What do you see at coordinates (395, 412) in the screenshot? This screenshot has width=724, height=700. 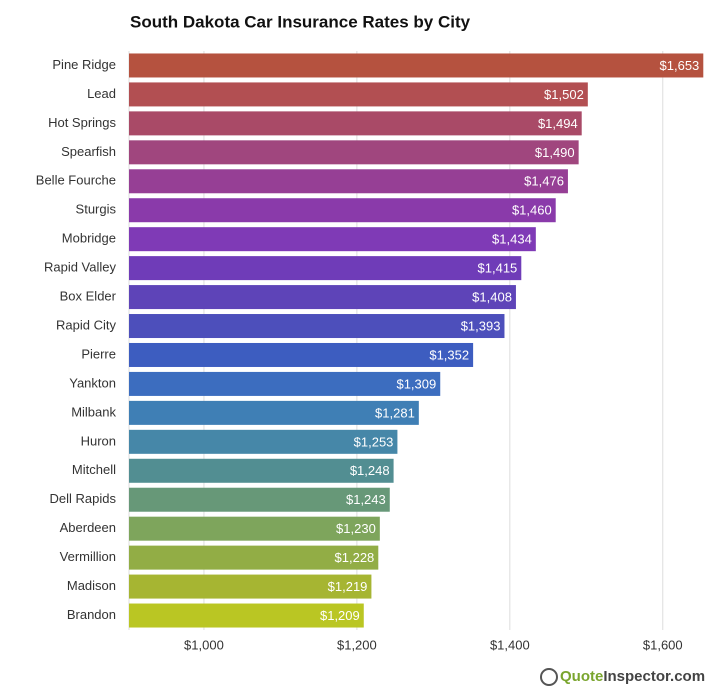 I see `value-label: $1,281` at bounding box center [395, 412].